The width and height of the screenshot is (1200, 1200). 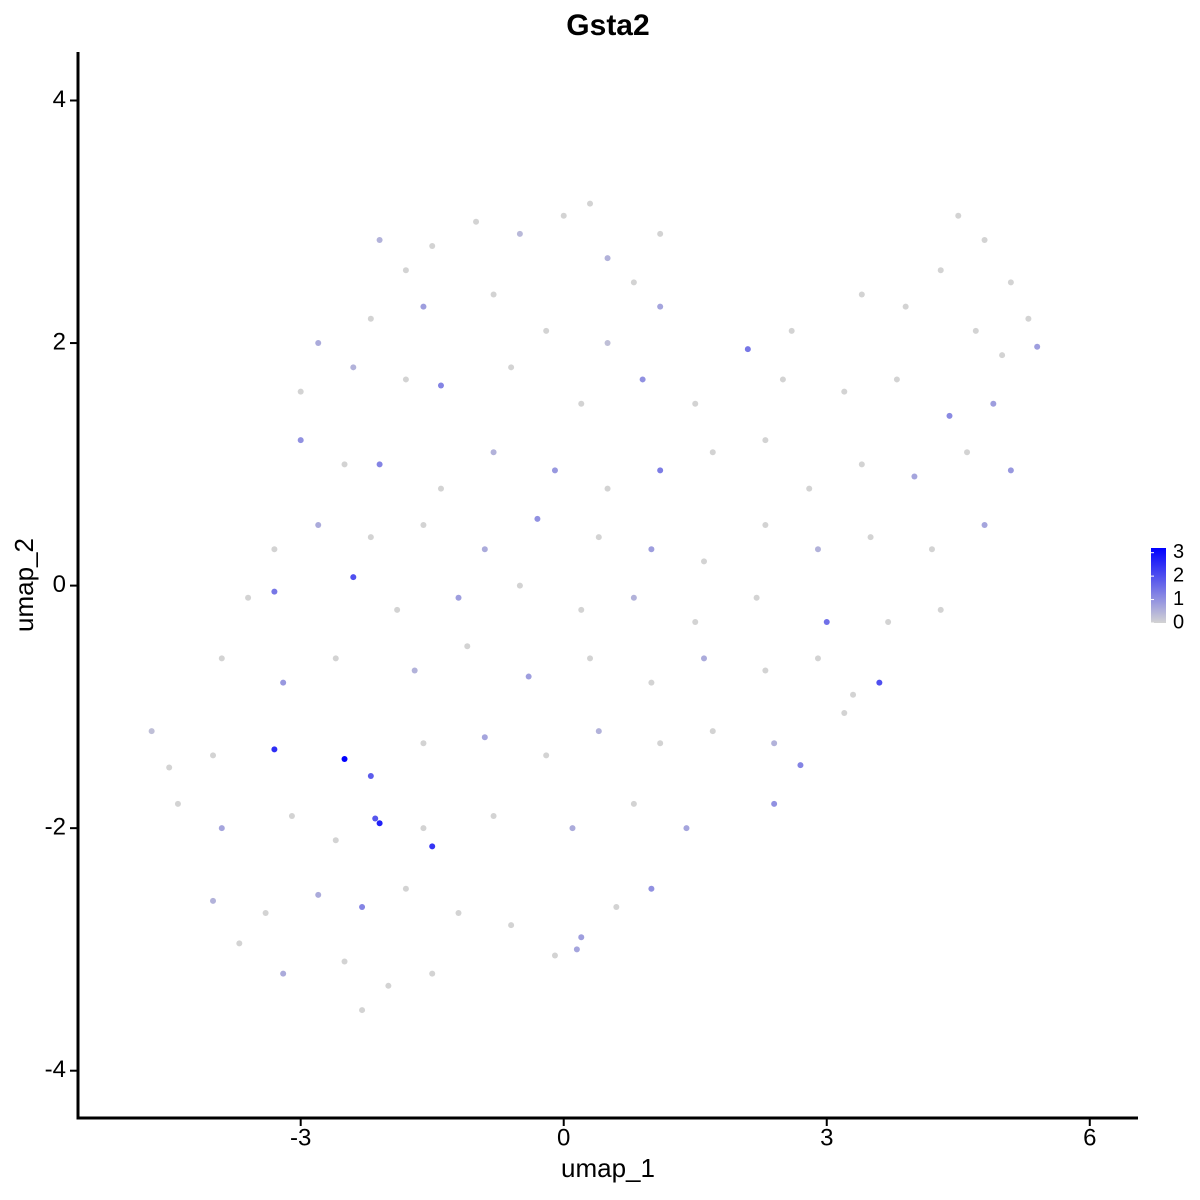 I want to click on colorbar-tick-label: 3, so click(x=1178, y=552).